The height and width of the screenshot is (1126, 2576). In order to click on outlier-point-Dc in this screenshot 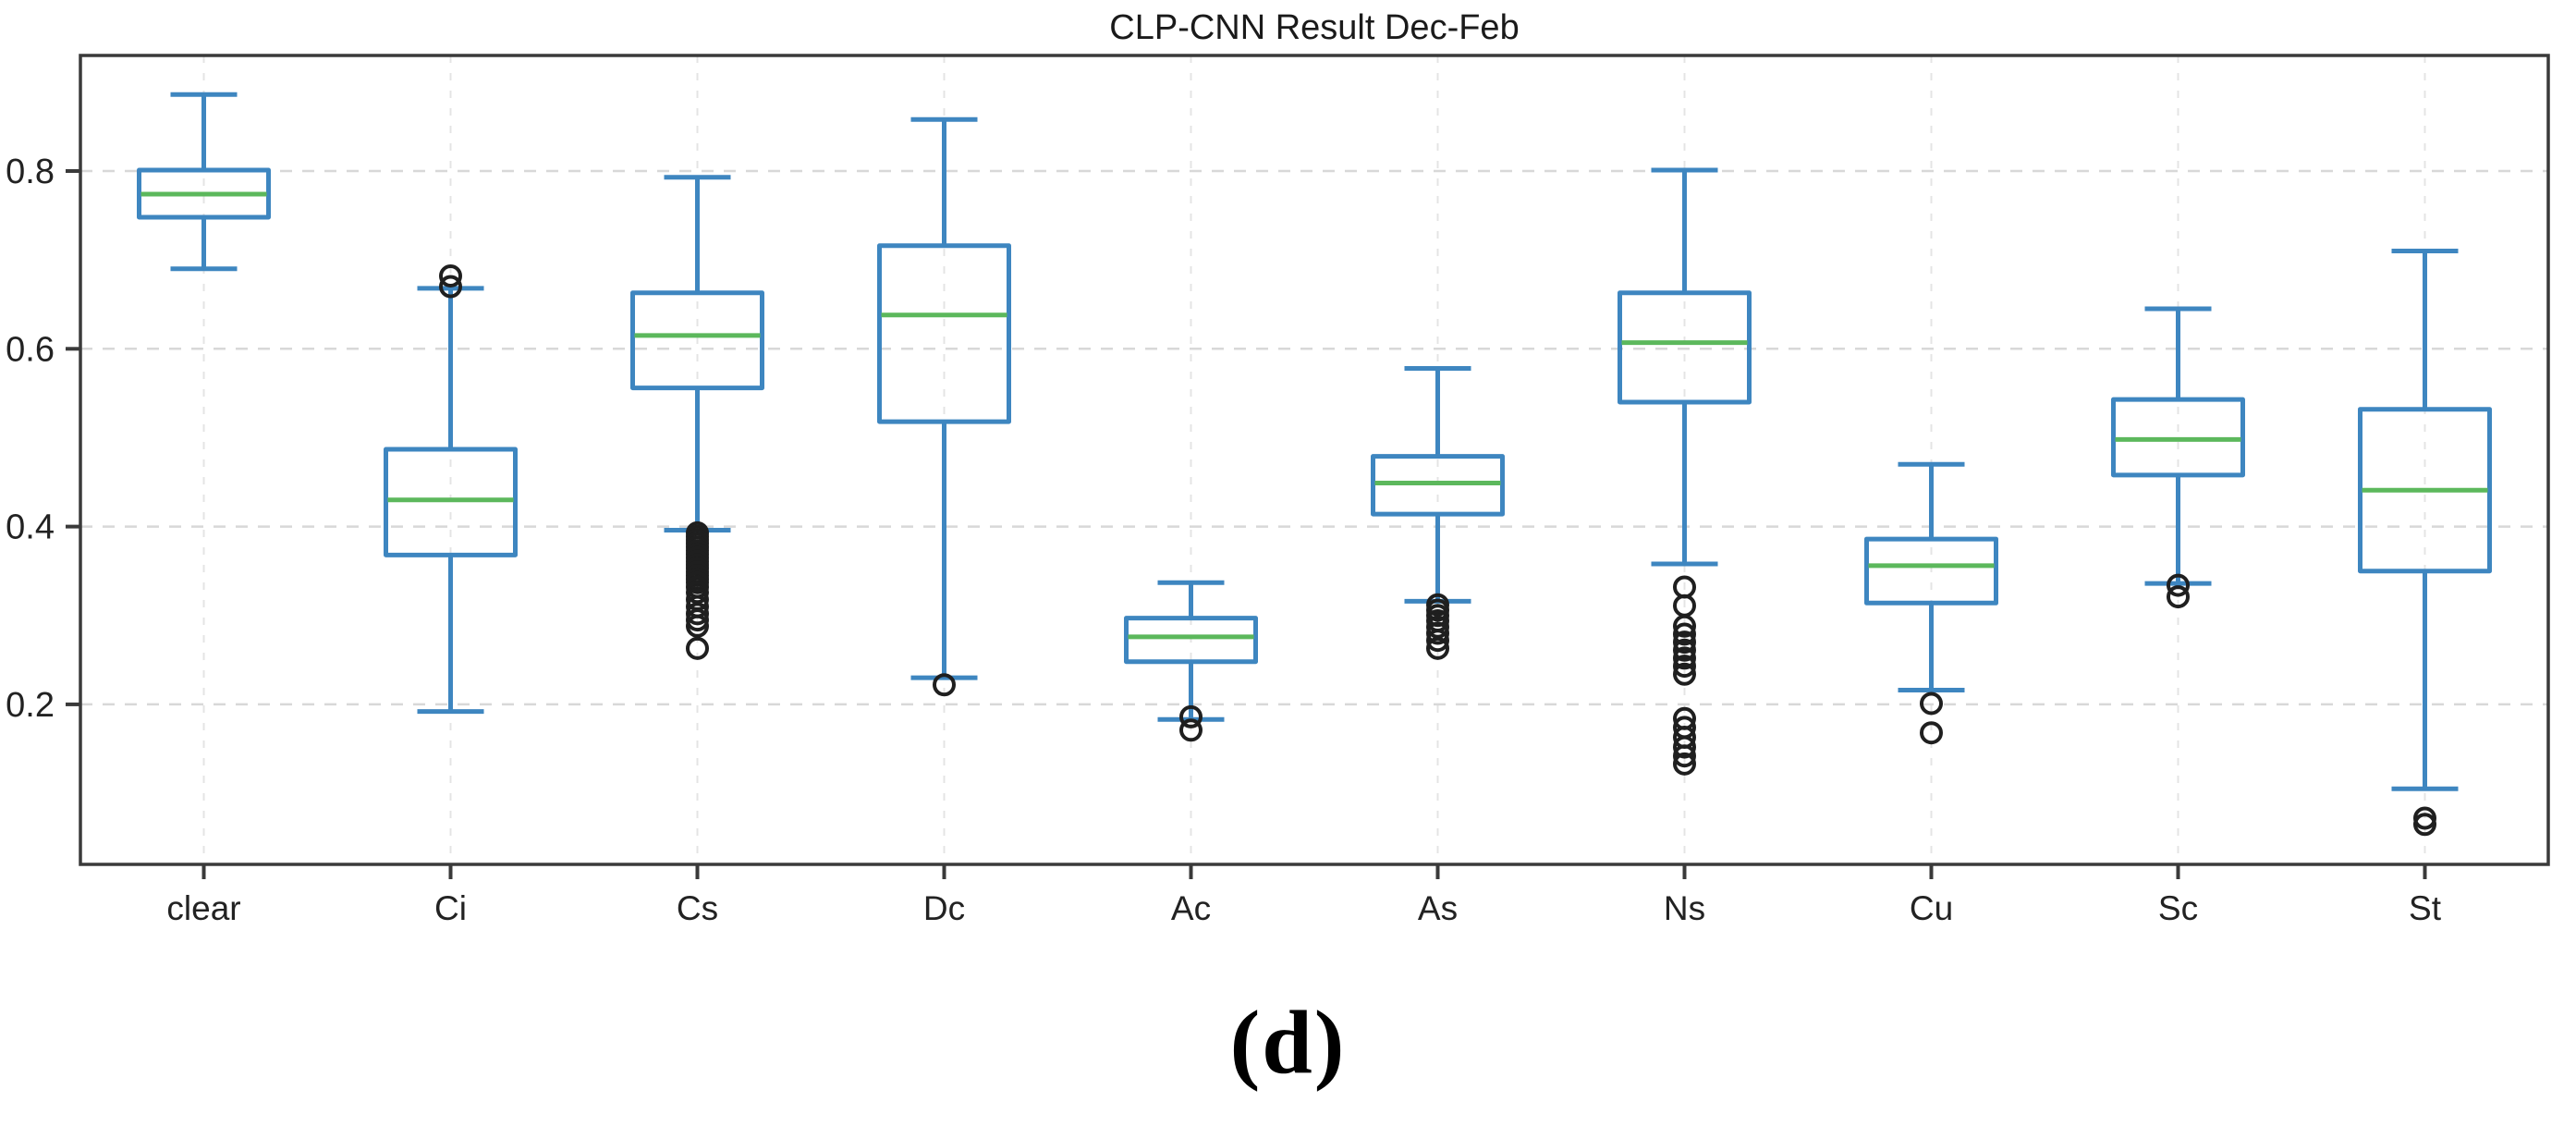, I will do `click(944, 685)`.